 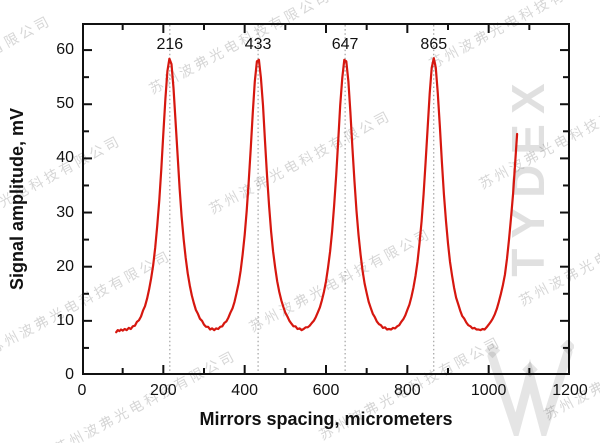 What do you see at coordinates (326, 390) in the screenshot?
I see `x-tick-label: 600` at bounding box center [326, 390].